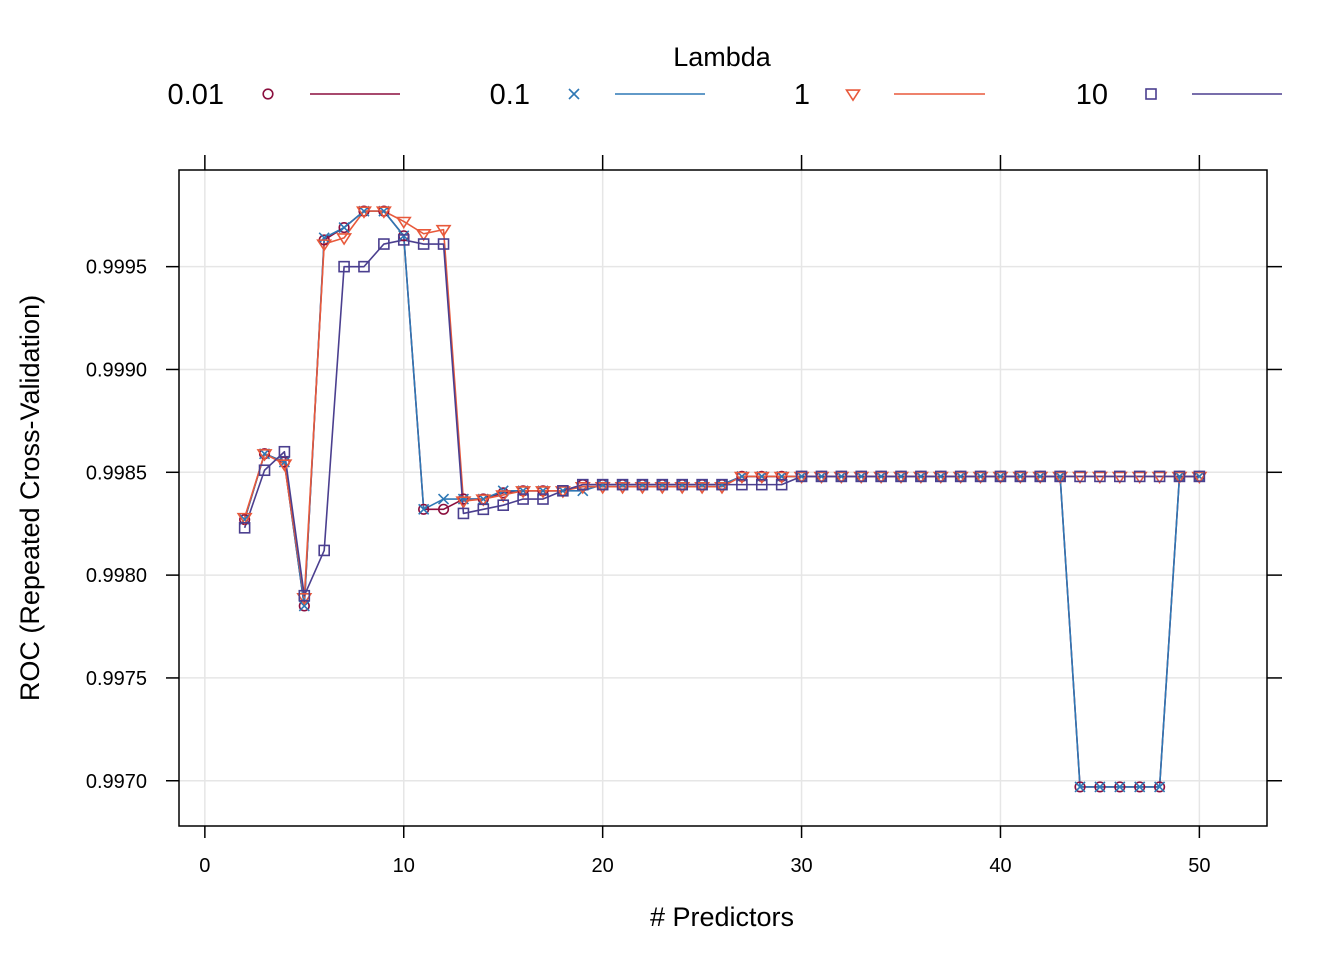 This screenshot has width=1344, height=960. I want to click on legend-marker-circle, so click(268, 94).